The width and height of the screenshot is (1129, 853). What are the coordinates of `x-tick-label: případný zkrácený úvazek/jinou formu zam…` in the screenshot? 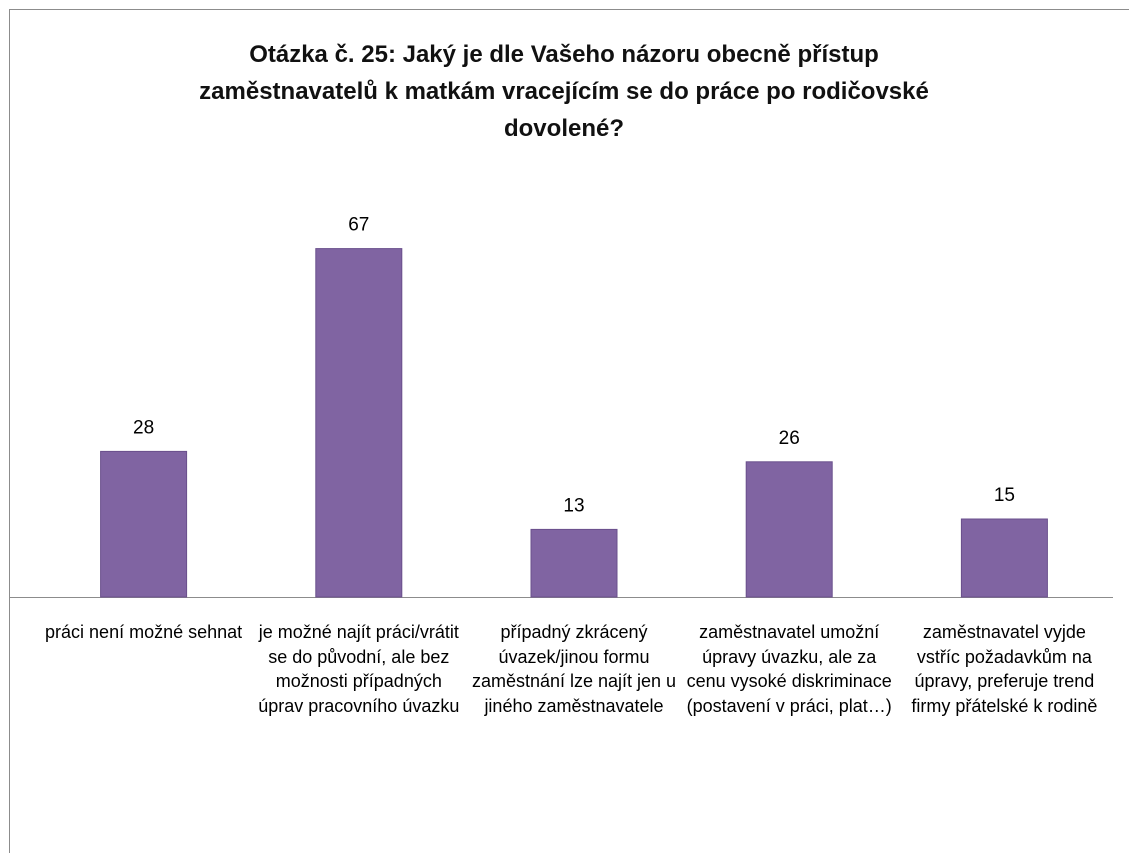 It's located at (574, 669).